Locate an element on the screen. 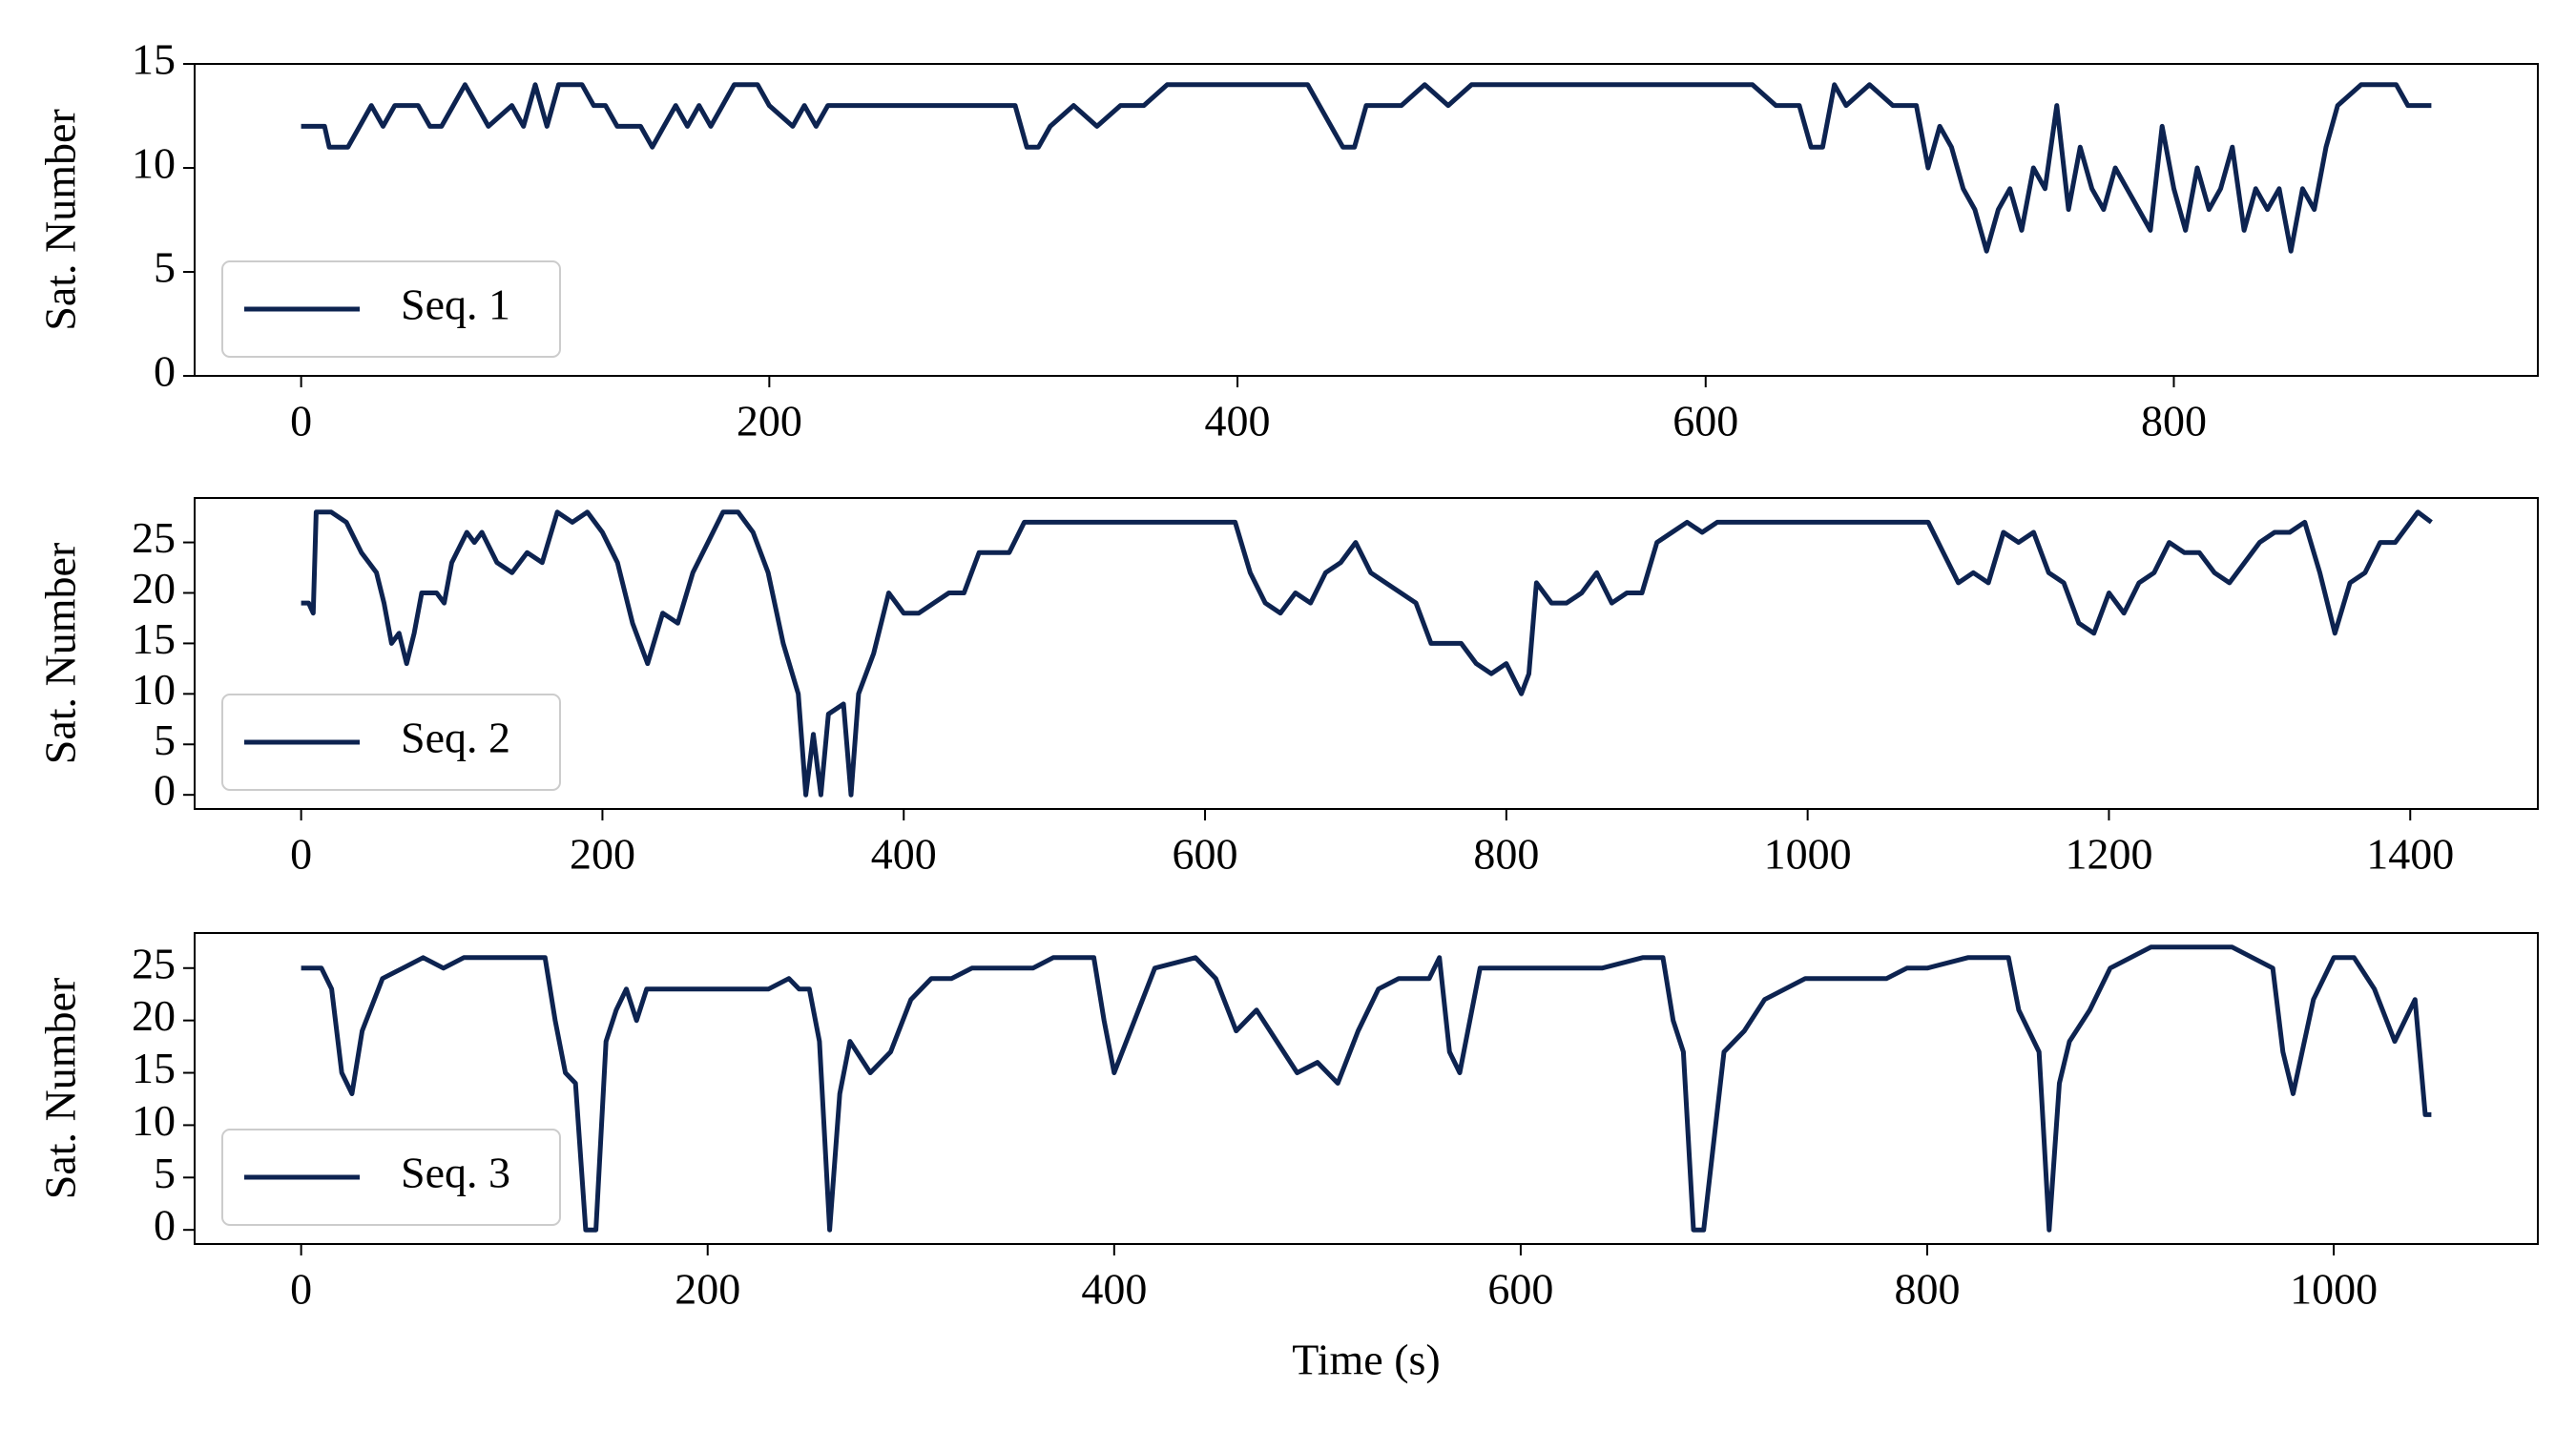 Image resolution: width=2576 pixels, height=1431 pixels. x-tick-label: 1200 is located at coordinates (2108, 854).